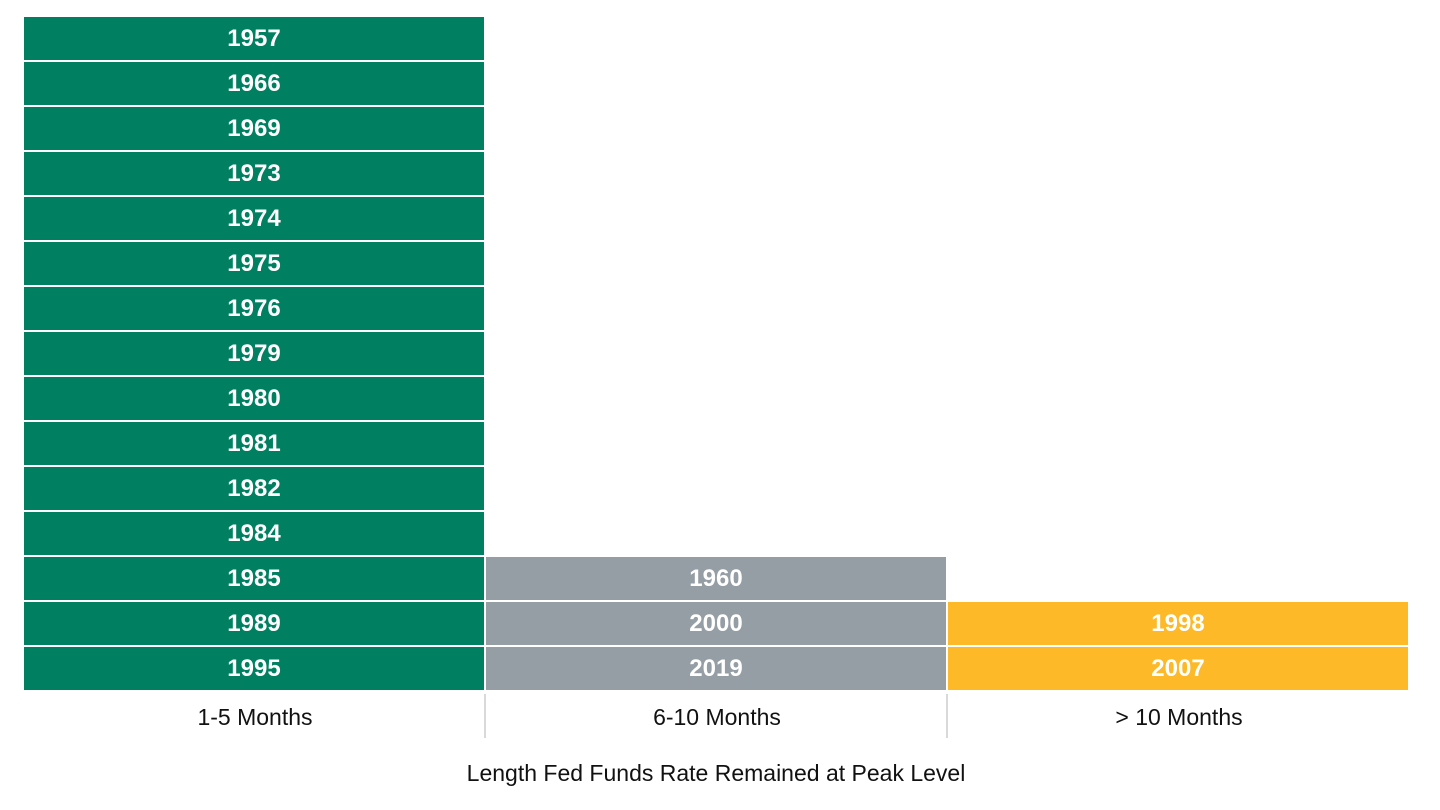  I want to click on block-1998: 1998, so click(1178, 623).